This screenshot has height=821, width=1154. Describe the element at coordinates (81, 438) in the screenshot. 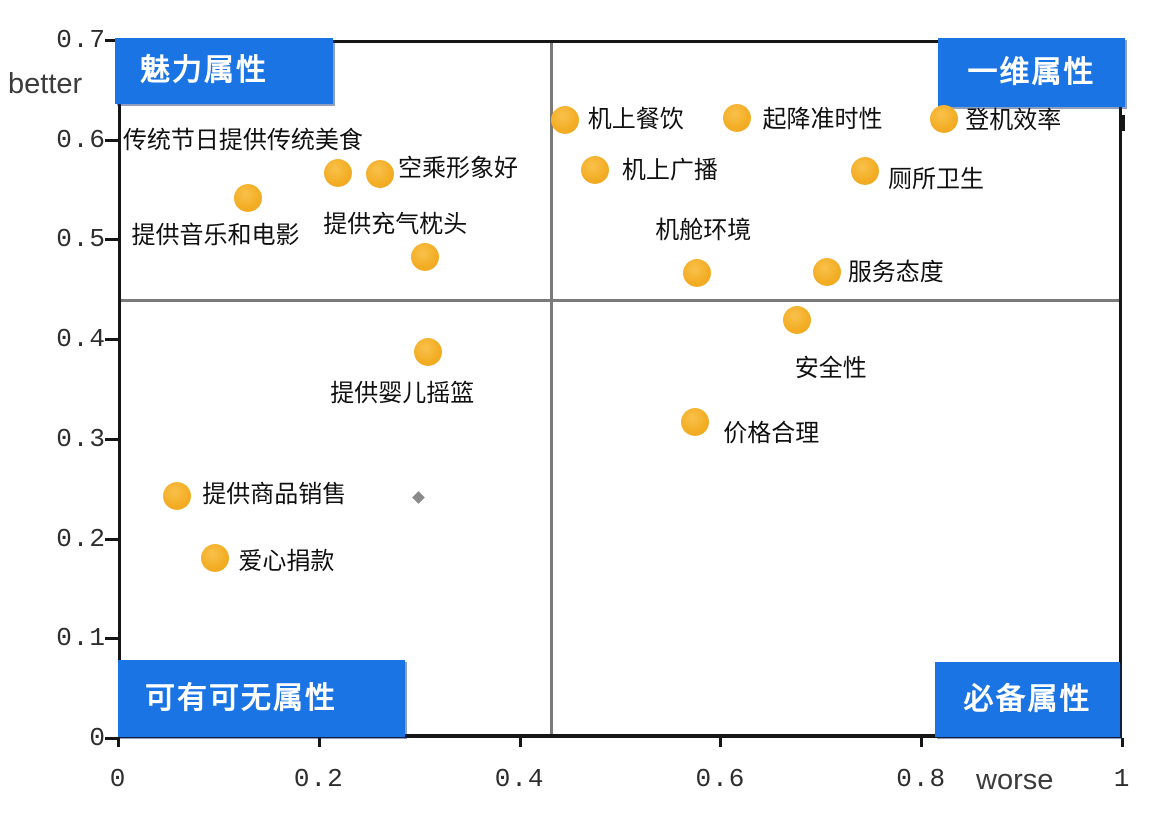

I see `y-tick-label: 0.3` at that location.